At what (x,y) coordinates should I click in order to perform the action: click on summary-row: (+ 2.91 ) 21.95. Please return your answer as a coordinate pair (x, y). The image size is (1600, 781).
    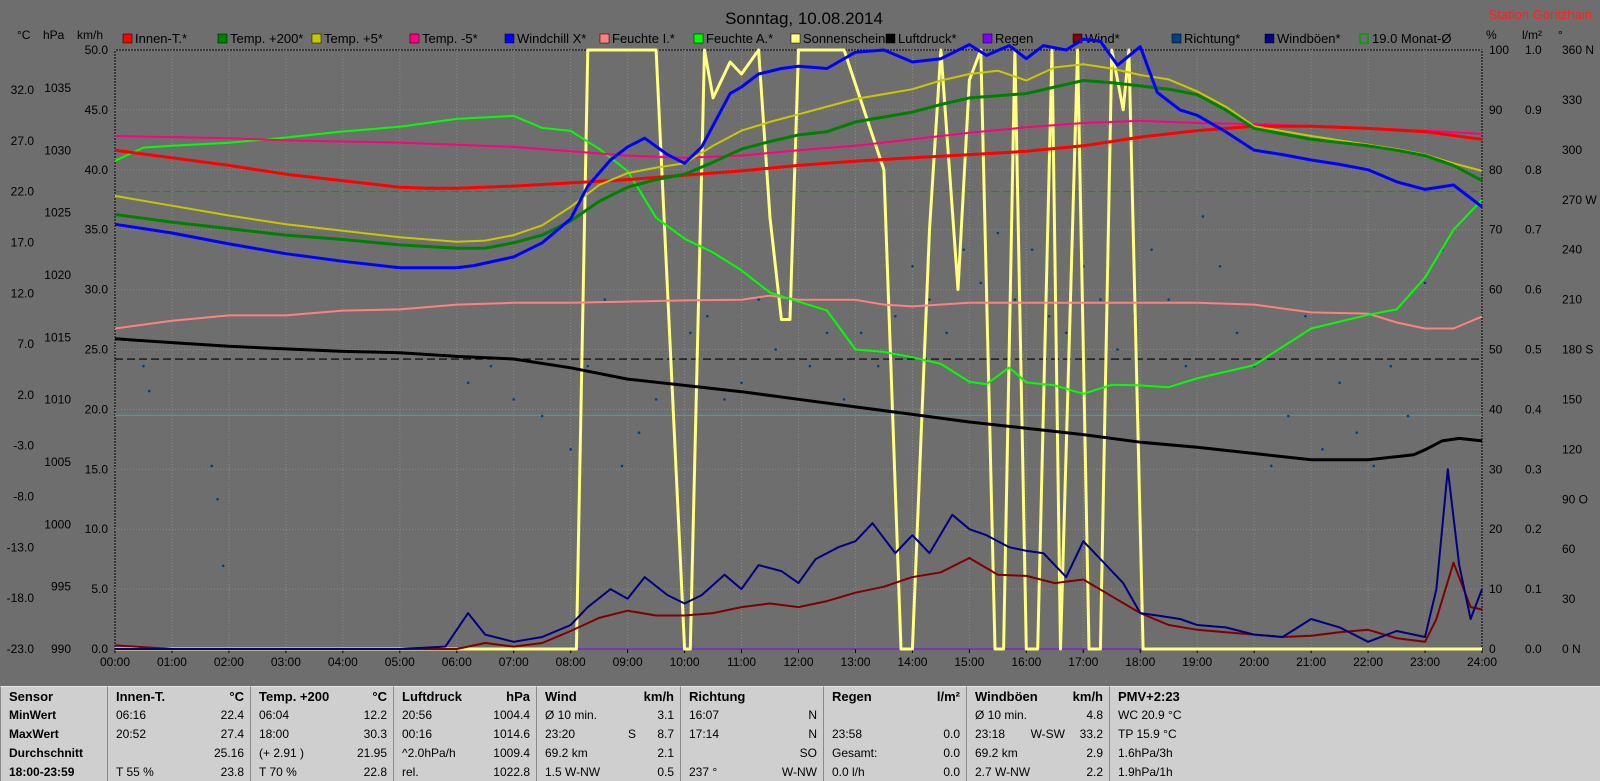
    Looking at the image, I should click on (322, 753).